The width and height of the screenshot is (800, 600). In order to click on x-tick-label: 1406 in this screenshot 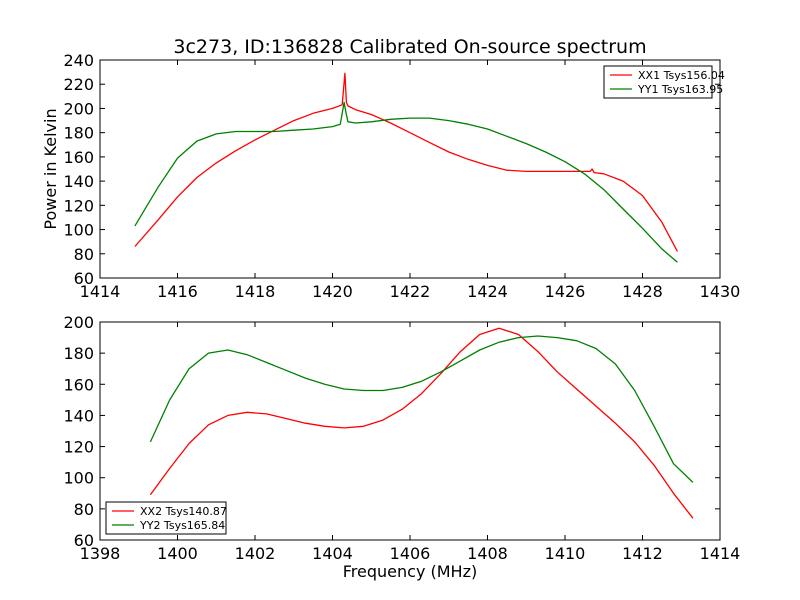, I will do `click(410, 553)`.